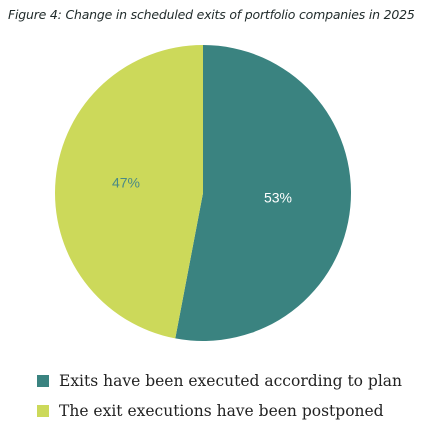  I want to click on legend-label: The exit executions have been postponed, so click(221, 411).